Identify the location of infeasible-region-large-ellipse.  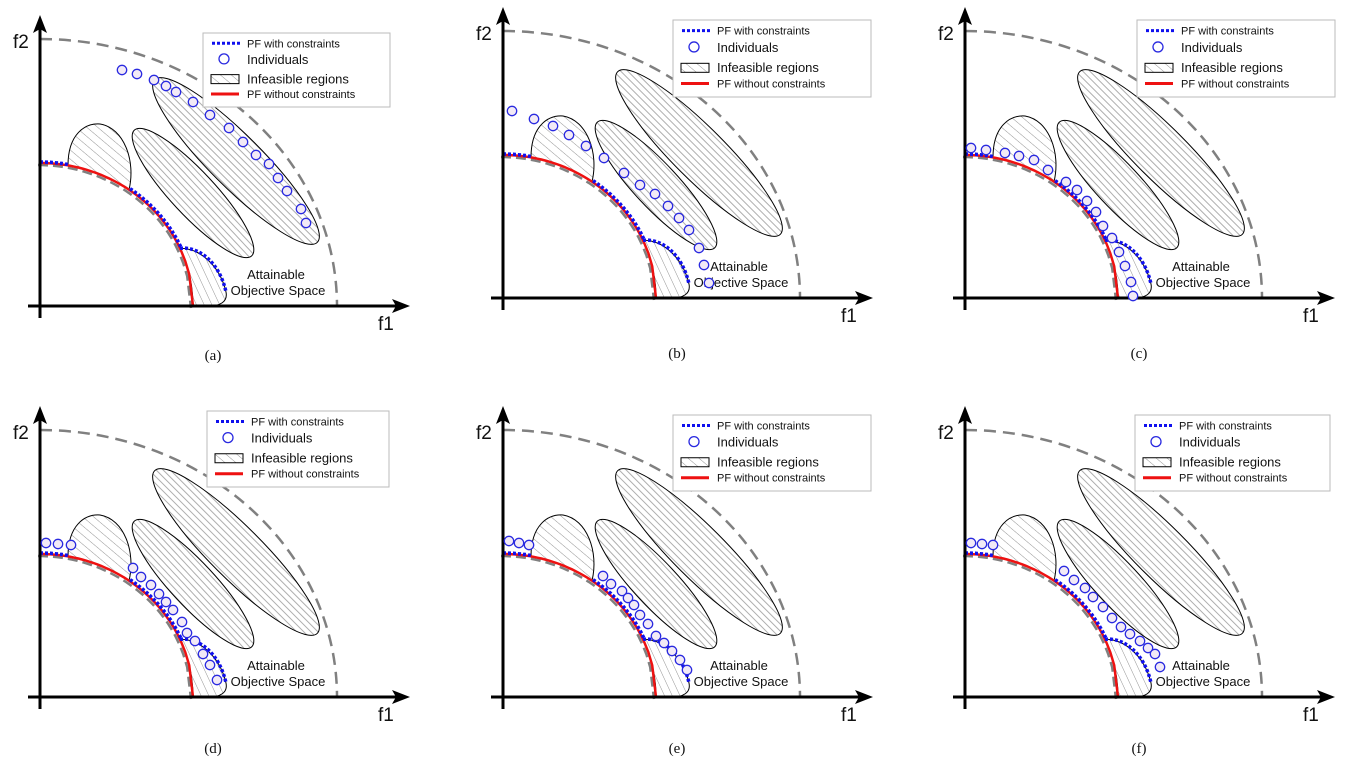
(236, 552).